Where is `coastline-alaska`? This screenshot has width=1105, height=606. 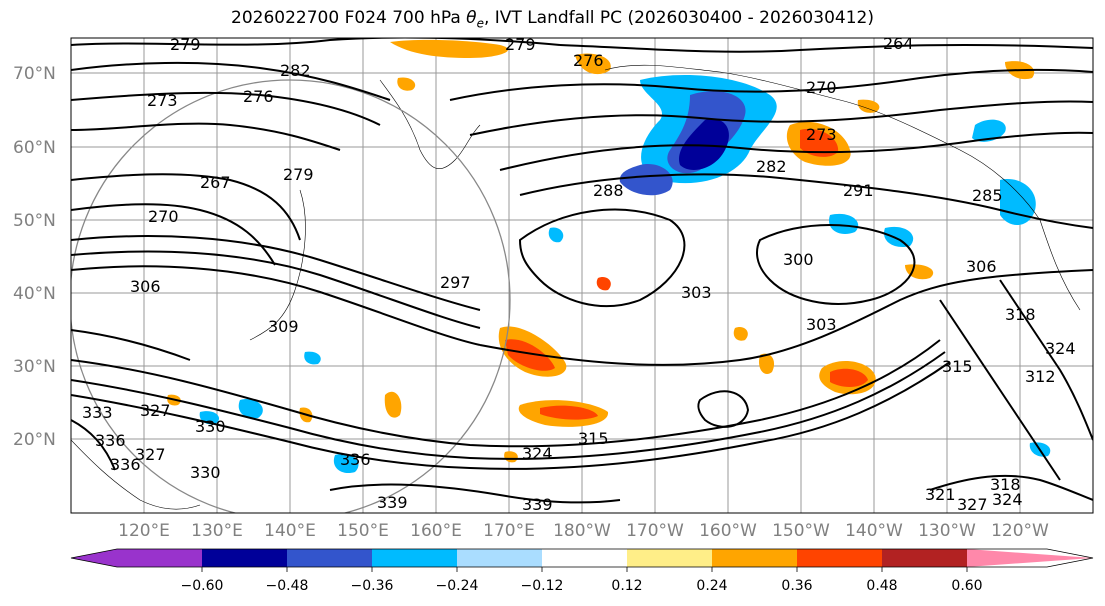 coastline-alaska is located at coordinates (822, 142).